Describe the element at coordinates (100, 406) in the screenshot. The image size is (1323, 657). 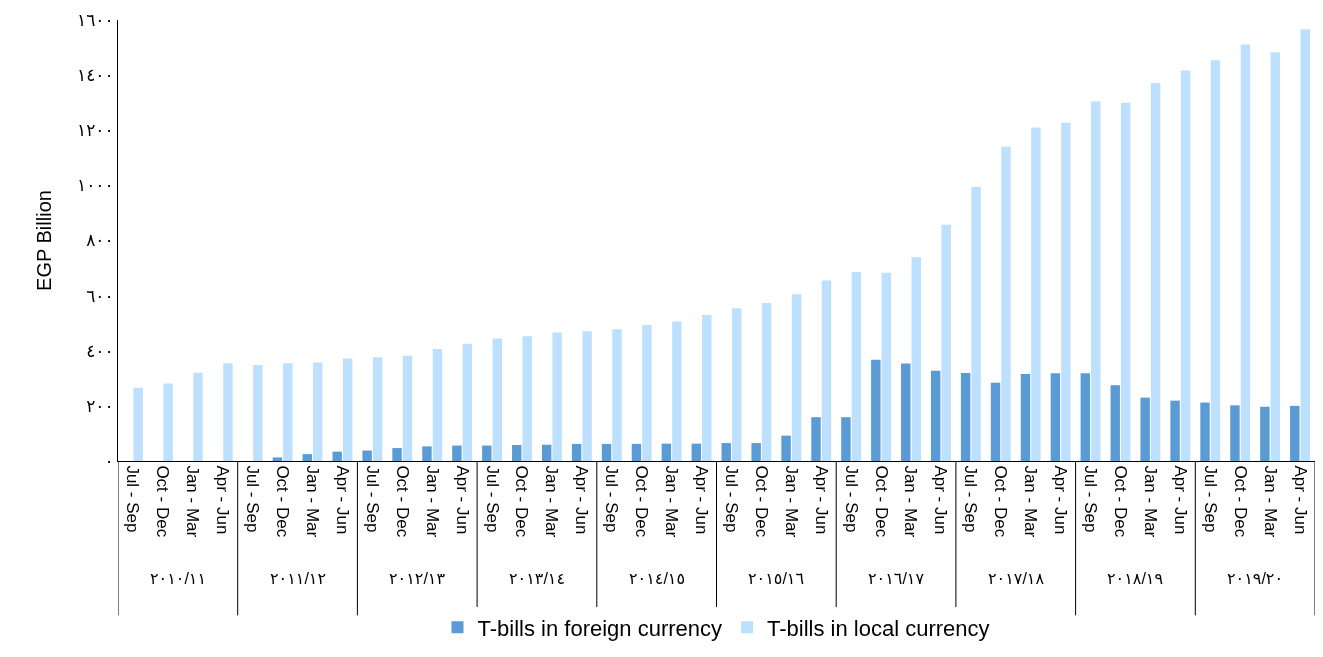
I see `y-tick-label: ٢٠٠` at that location.